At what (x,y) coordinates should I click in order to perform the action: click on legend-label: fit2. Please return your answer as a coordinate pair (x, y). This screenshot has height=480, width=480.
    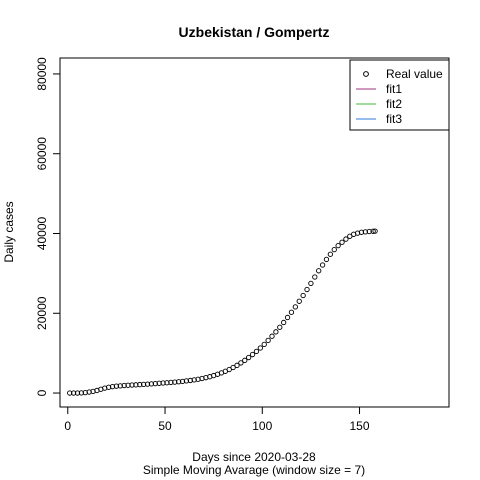
    Looking at the image, I should click on (394, 104).